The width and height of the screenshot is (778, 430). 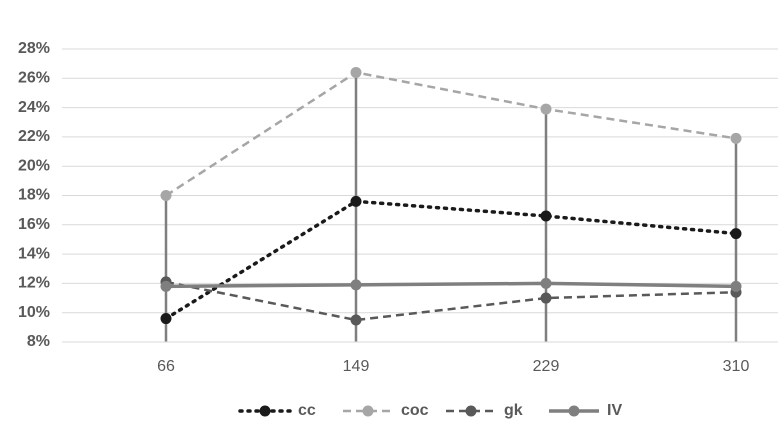 What do you see at coordinates (34, 283) in the screenshot?
I see `y-tick-label: 12%` at bounding box center [34, 283].